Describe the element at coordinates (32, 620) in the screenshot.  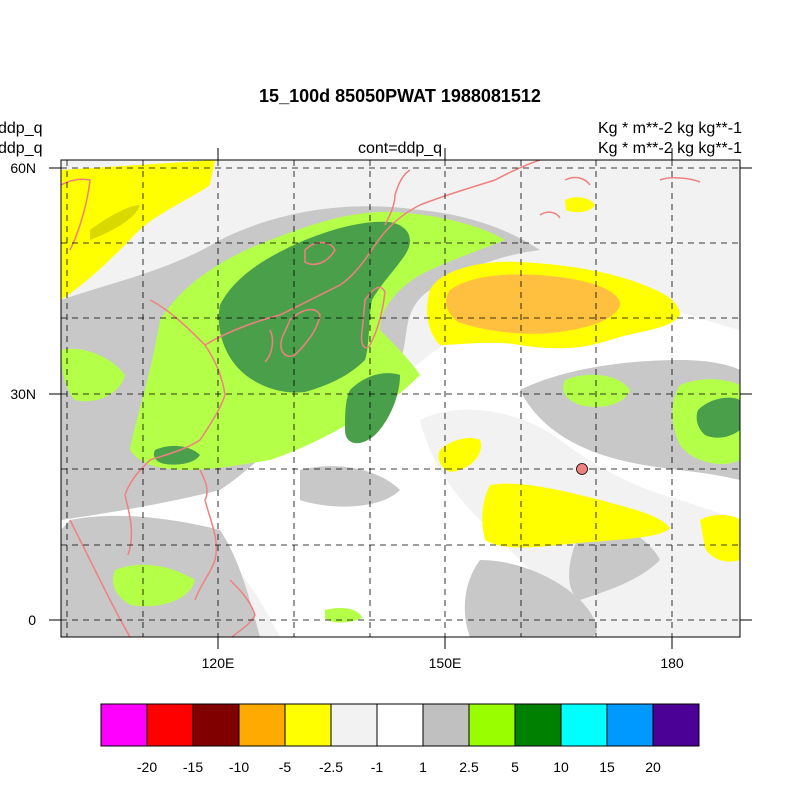
I see `lat-label-0: 0` at that location.